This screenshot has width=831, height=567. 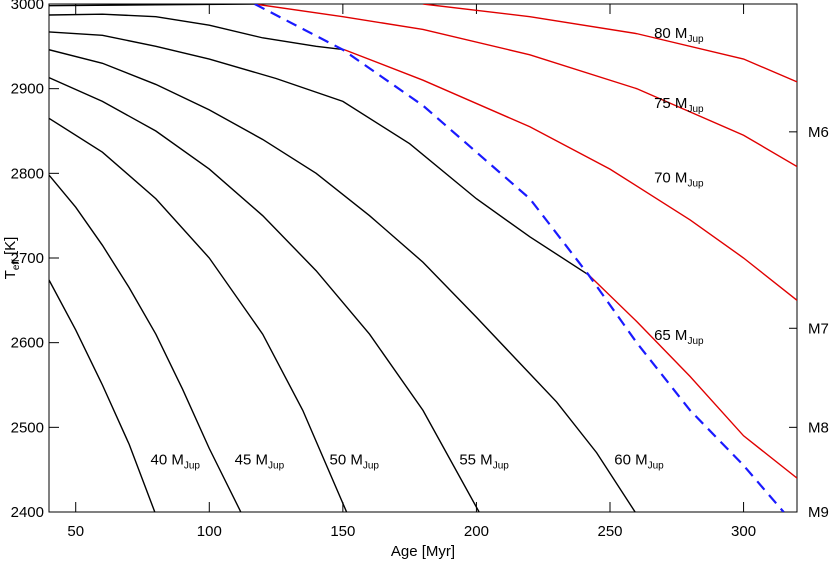 I want to click on y-axis-label: Teff [K], so click(x=12, y=258).